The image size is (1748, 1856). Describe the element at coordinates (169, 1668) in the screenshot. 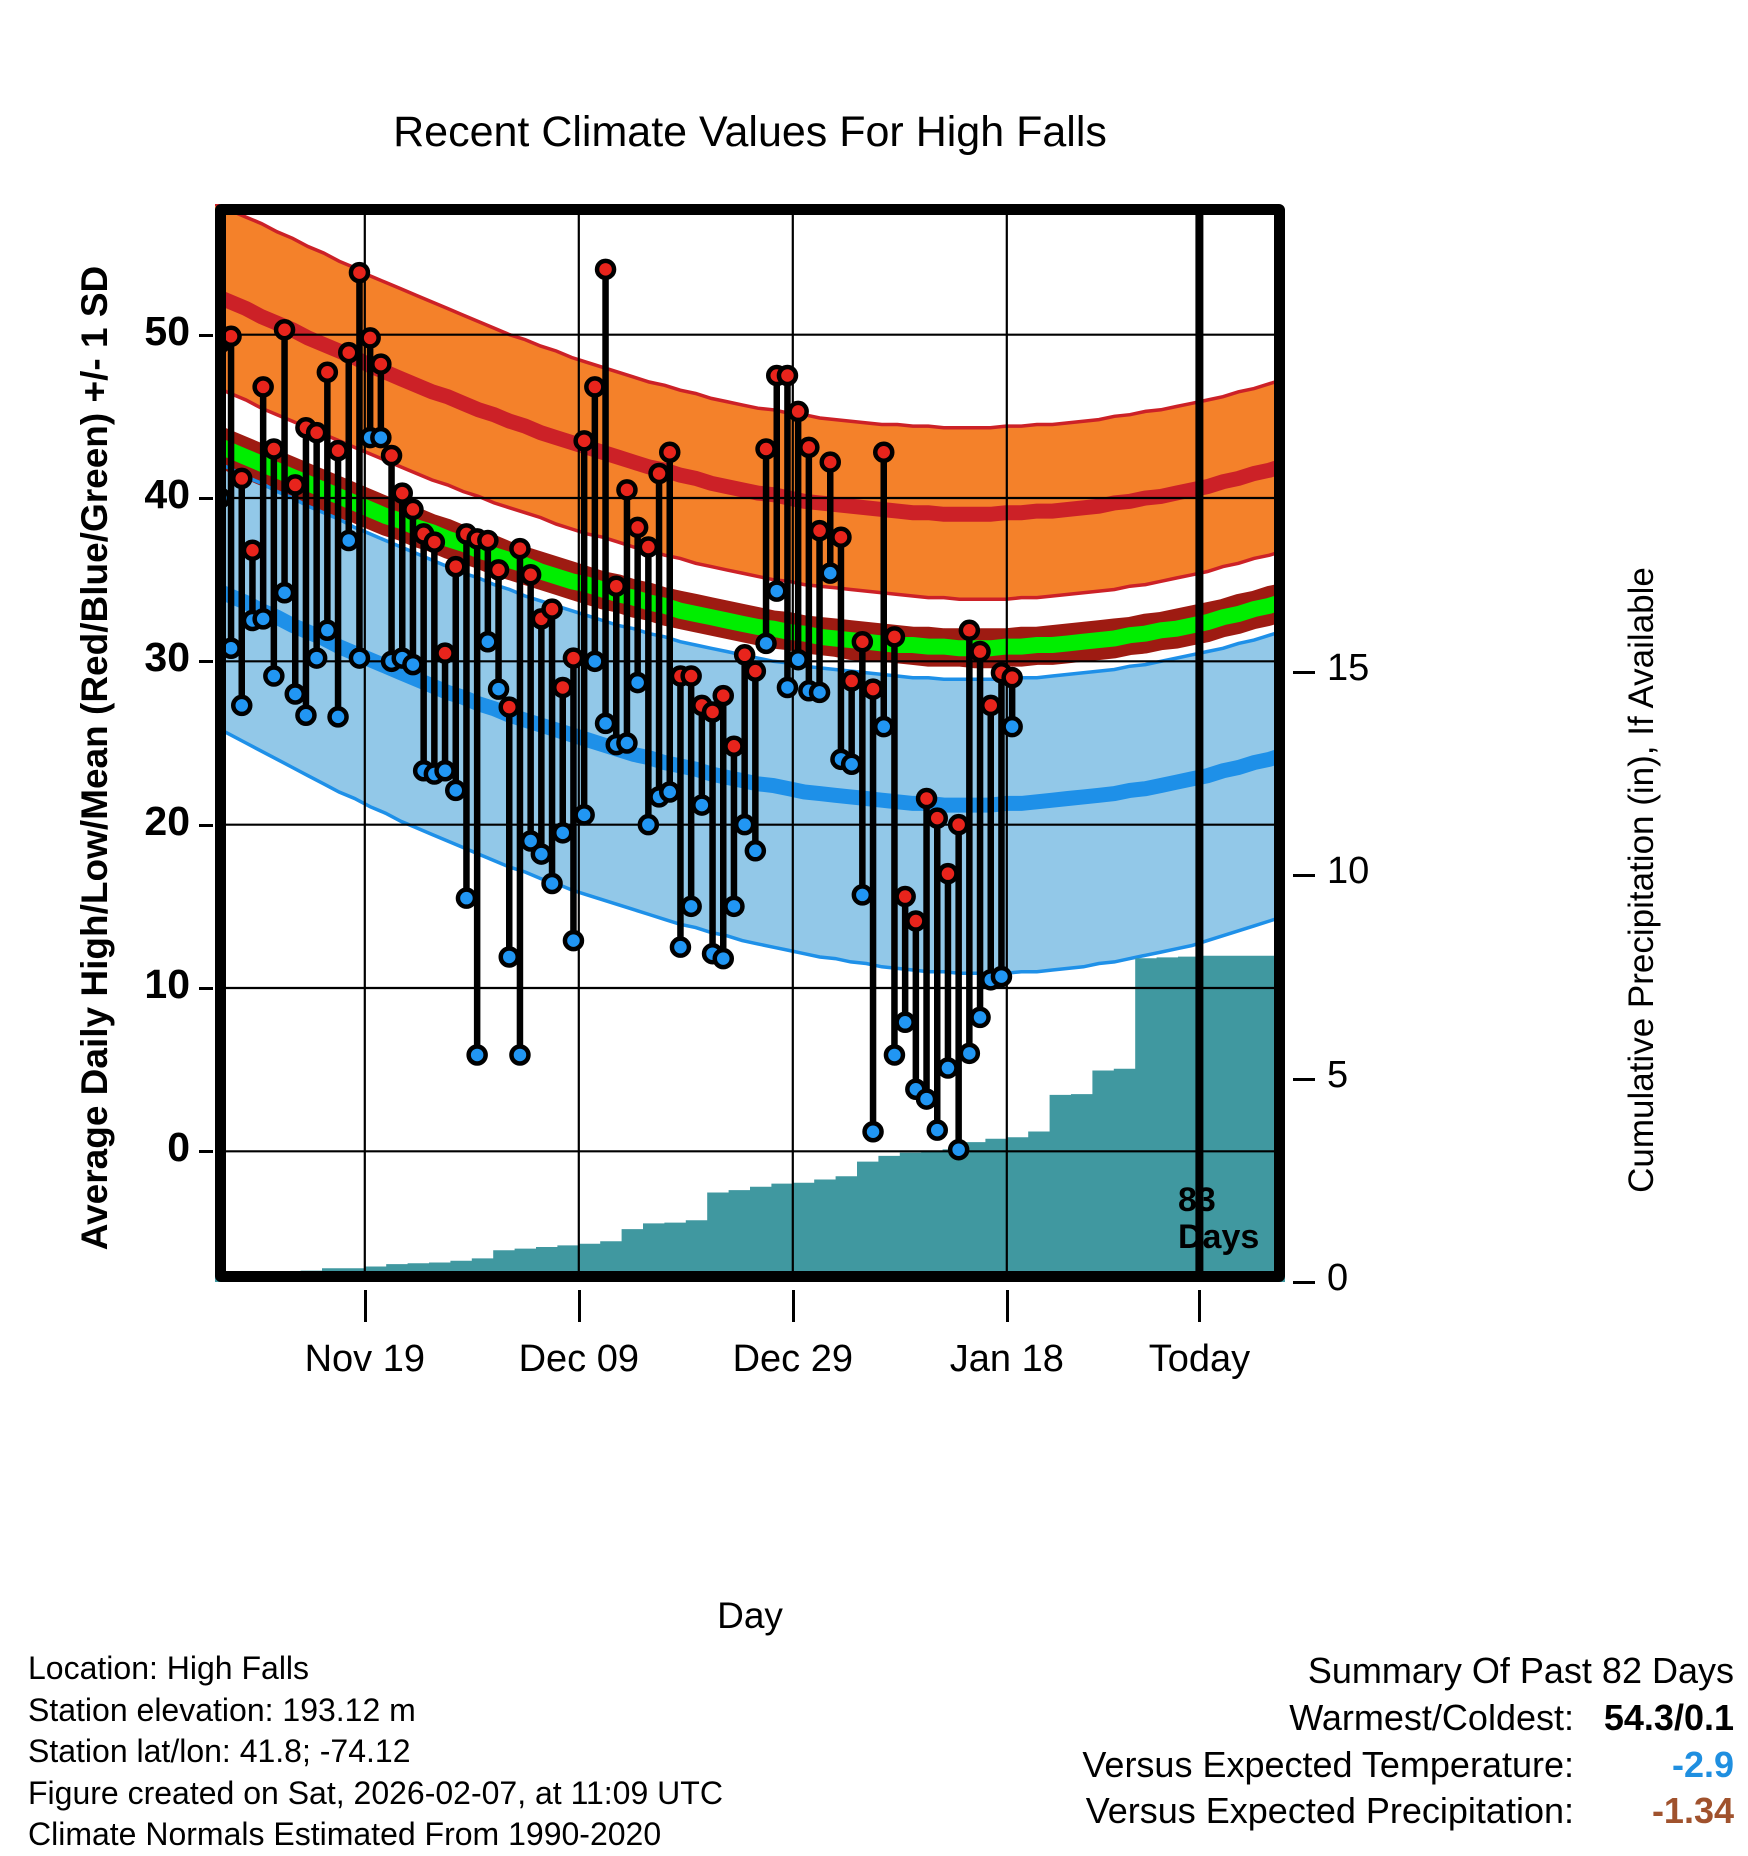

I see `station-info-line: Location: High Falls` at that location.